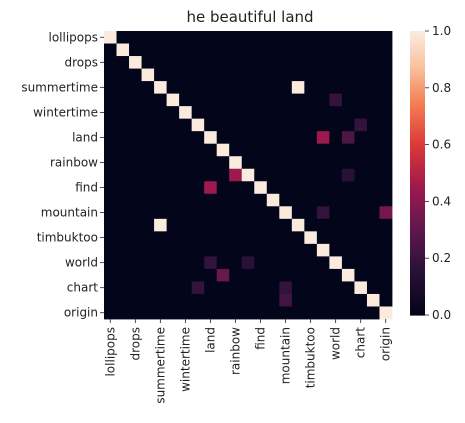 This screenshot has height=423, width=465. Describe the element at coordinates (65, 112) in the screenshot. I see `row-tick-label: wintertime` at that location.